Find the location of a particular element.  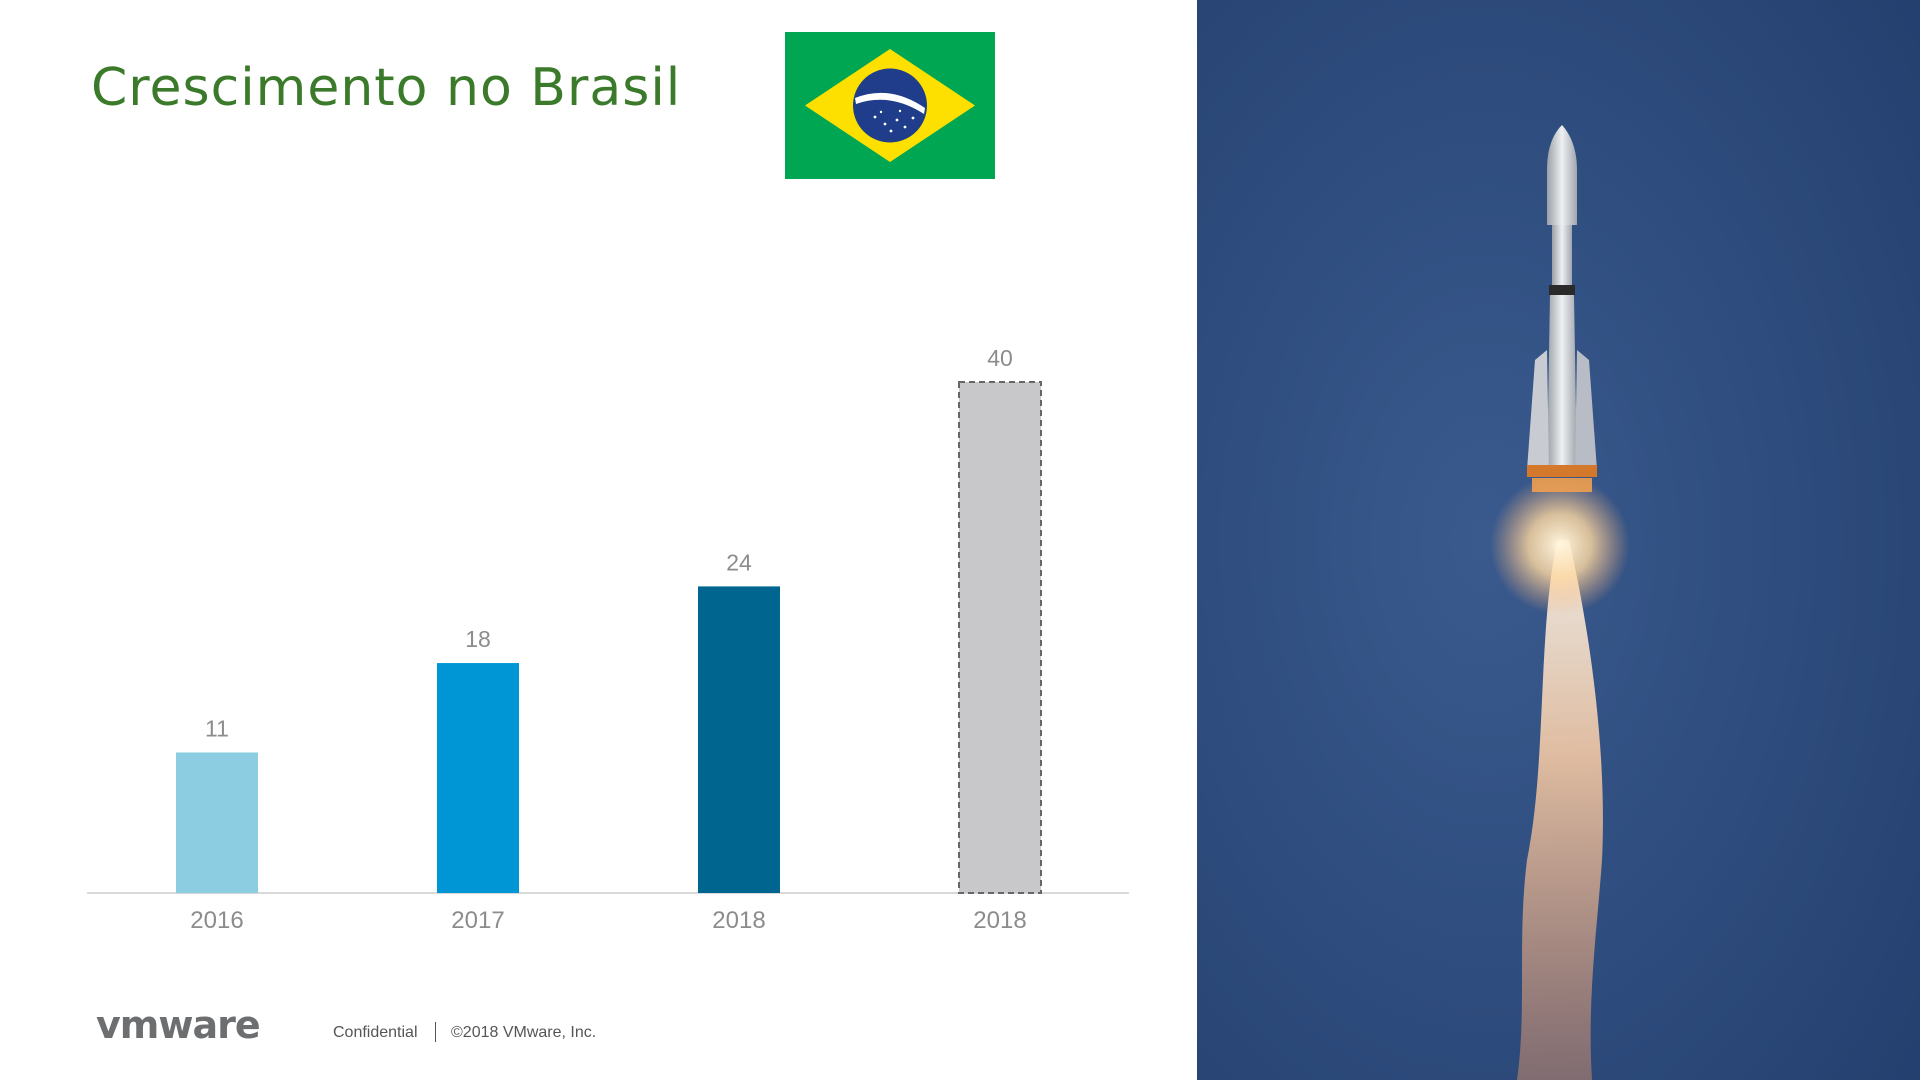

vmware-logo: vmware is located at coordinates (178, 1026).